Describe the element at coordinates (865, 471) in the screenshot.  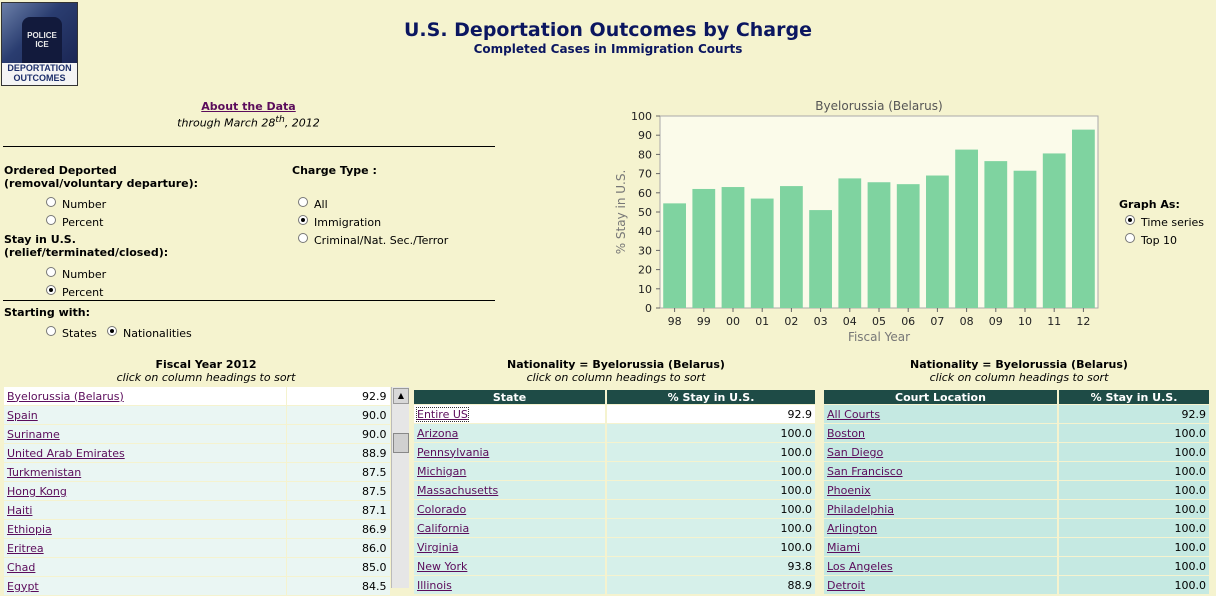
I see `row-link: San Francisco` at that location.